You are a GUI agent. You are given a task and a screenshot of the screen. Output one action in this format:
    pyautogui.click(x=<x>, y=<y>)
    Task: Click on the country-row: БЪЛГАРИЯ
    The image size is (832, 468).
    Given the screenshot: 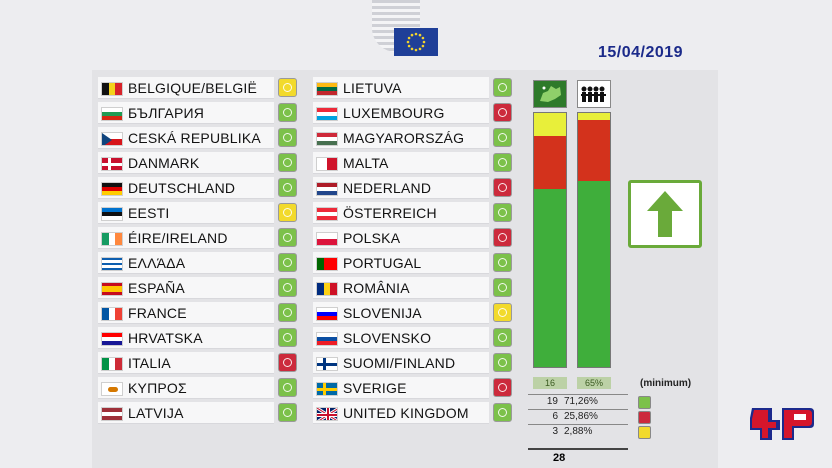 What is the action you would take?
    pyautogui.click(x=198, y=113)
    